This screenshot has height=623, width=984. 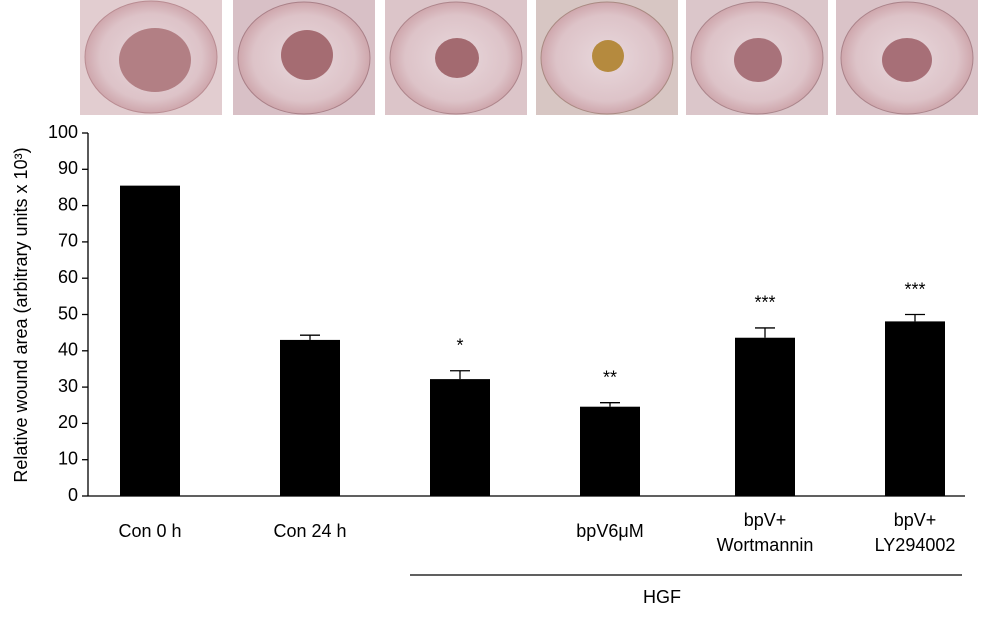 I want to click on significance-label: *, so click(x=459, y=346).